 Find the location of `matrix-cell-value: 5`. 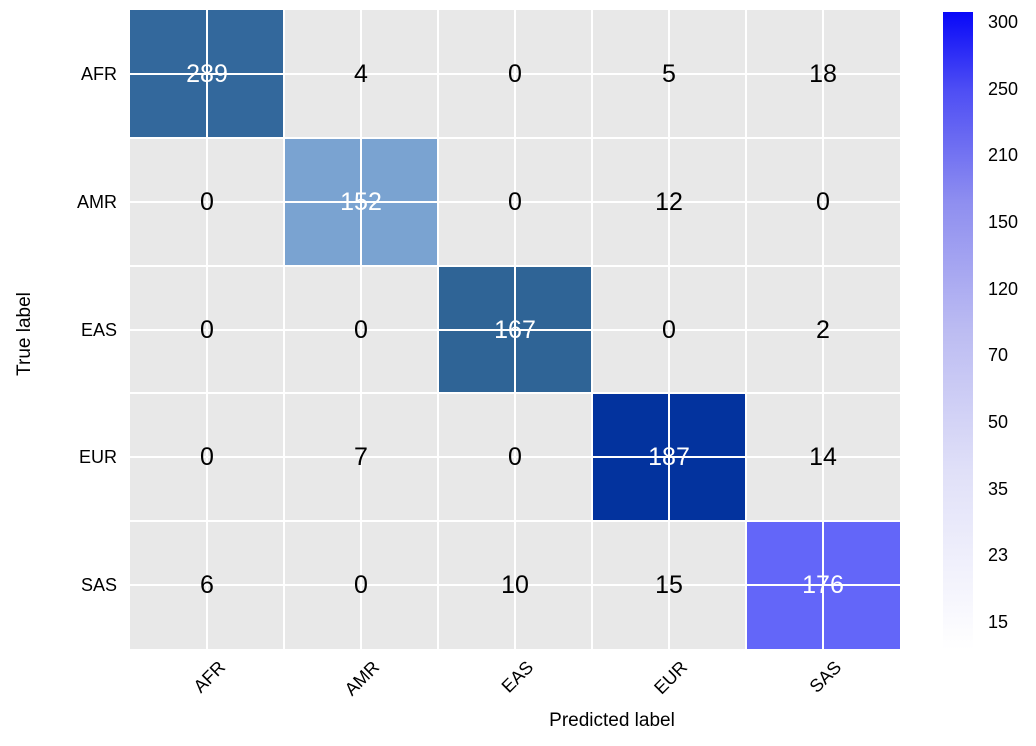

matrix-cell-value: 5 is located at coordinates (669, 73).